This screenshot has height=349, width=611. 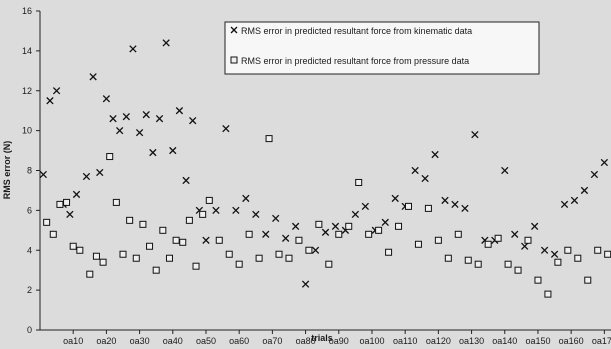 I want to click on y-tick-label: 0, so click(x=29, y=330).